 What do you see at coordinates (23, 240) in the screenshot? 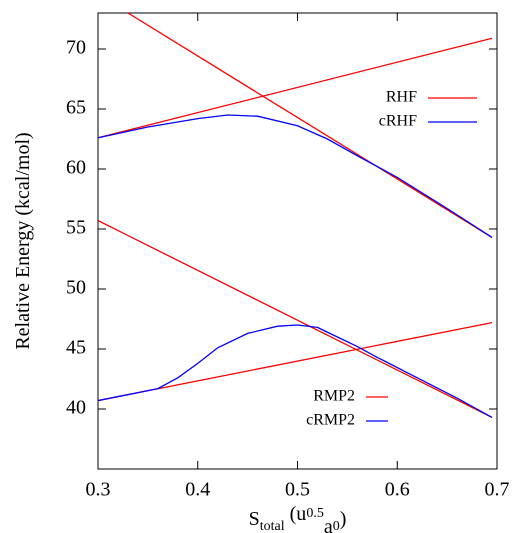
I see `y-axis-label: Relative Energy (kcal/mol)` at bounding box center [23, 240].